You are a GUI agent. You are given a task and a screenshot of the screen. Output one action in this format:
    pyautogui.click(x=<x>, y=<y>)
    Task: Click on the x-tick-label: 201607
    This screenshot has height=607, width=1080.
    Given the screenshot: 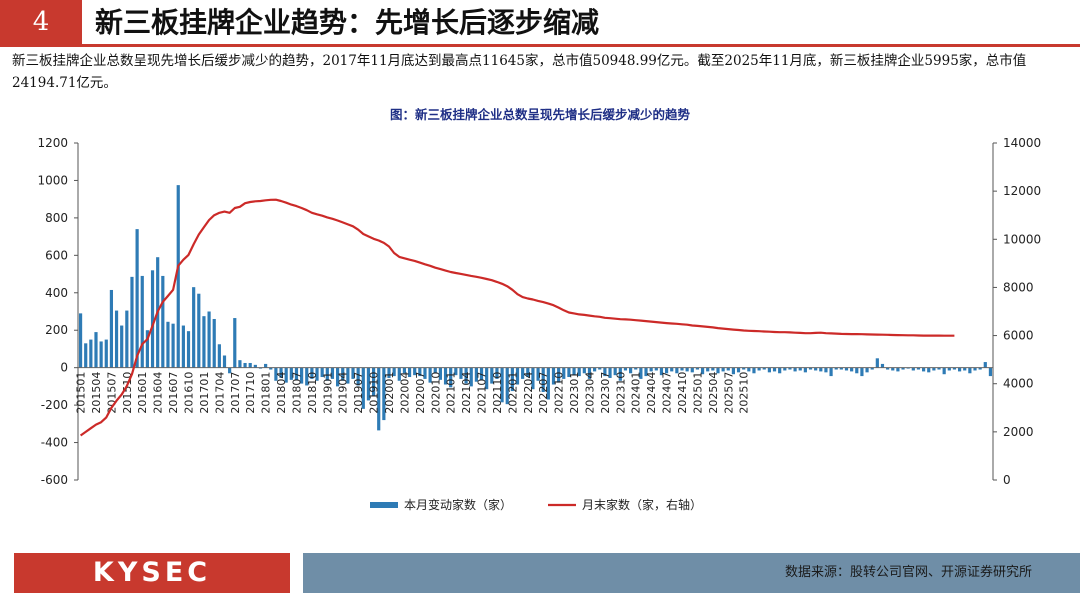 What is the action you would take?
    pyautogui.click(x=173, y=393)
    